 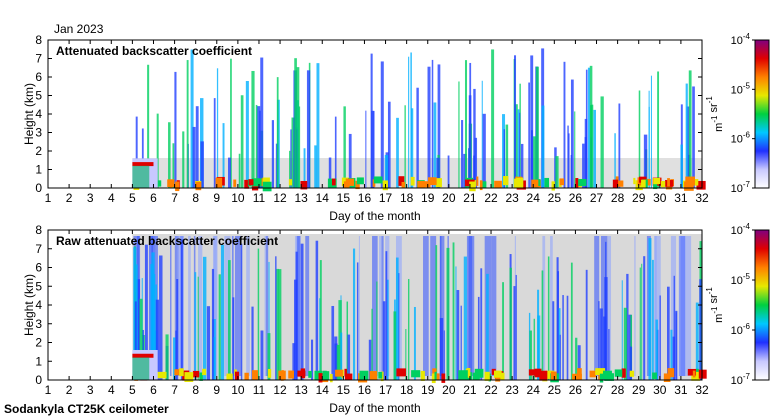 What do you see at coordinates (48, 198) in the screenshot?
I see `x-tick-label: 1` at bounding box center [48, 198].